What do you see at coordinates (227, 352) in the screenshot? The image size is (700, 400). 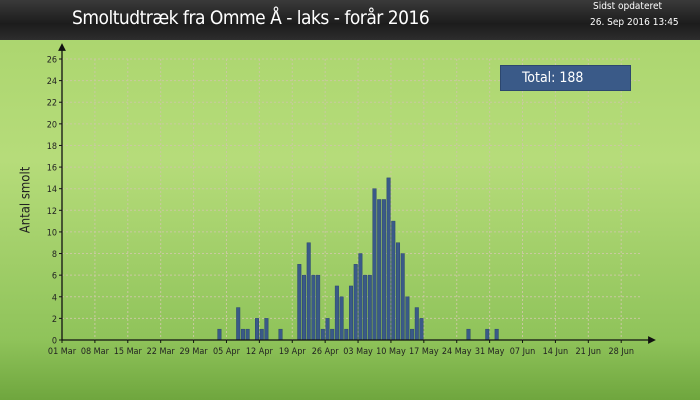 I see `x-tick-label: 05 Apr` at bounding box center [227, 352].